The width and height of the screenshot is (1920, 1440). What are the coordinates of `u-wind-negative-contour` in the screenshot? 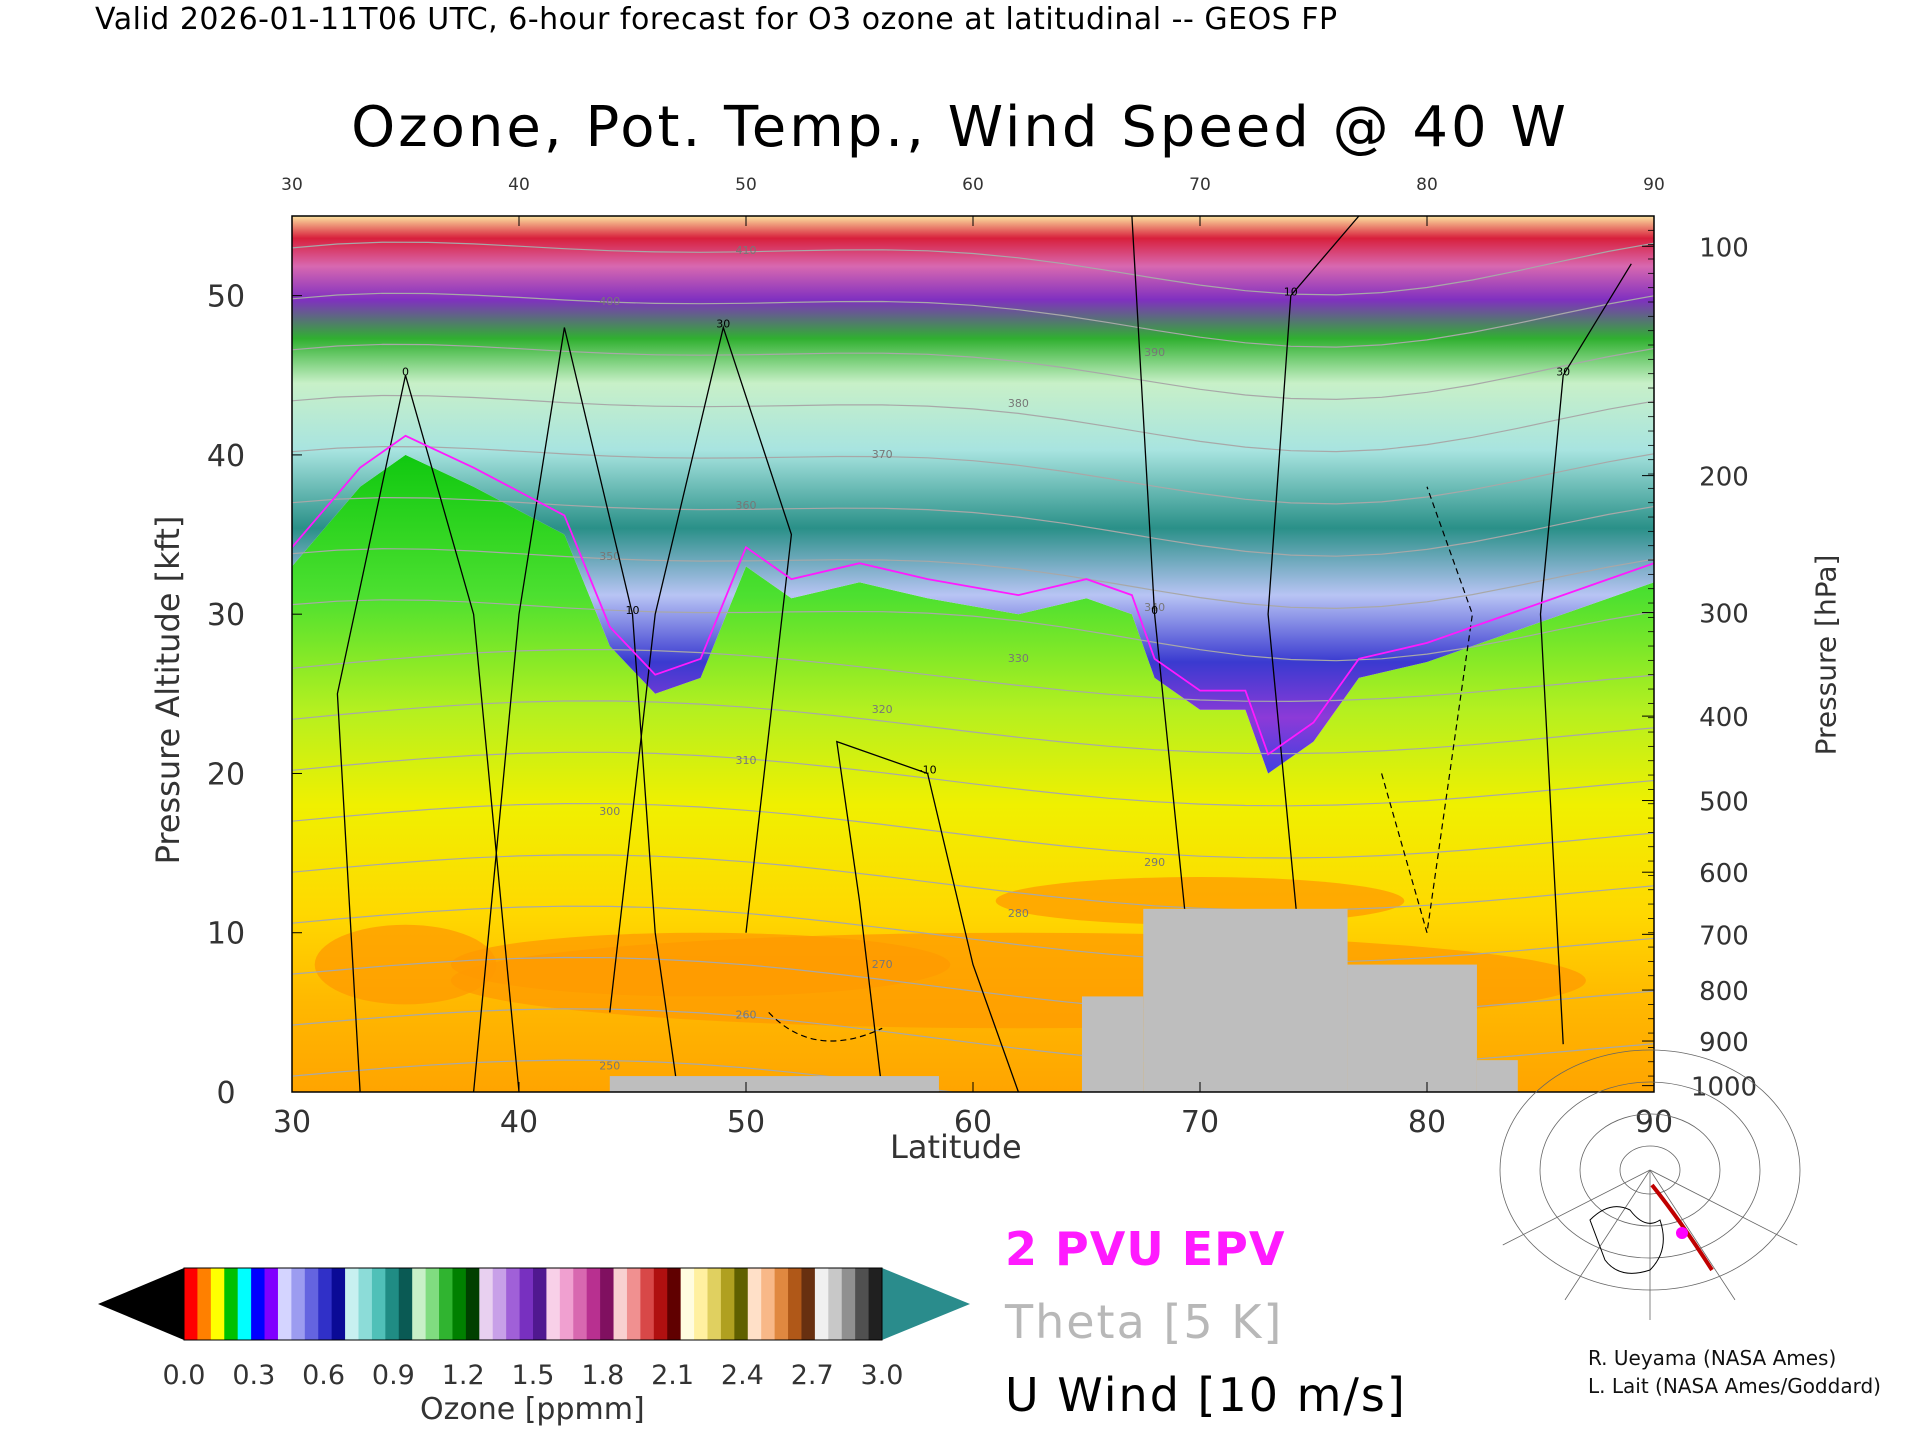 It's located at (1427, 709).